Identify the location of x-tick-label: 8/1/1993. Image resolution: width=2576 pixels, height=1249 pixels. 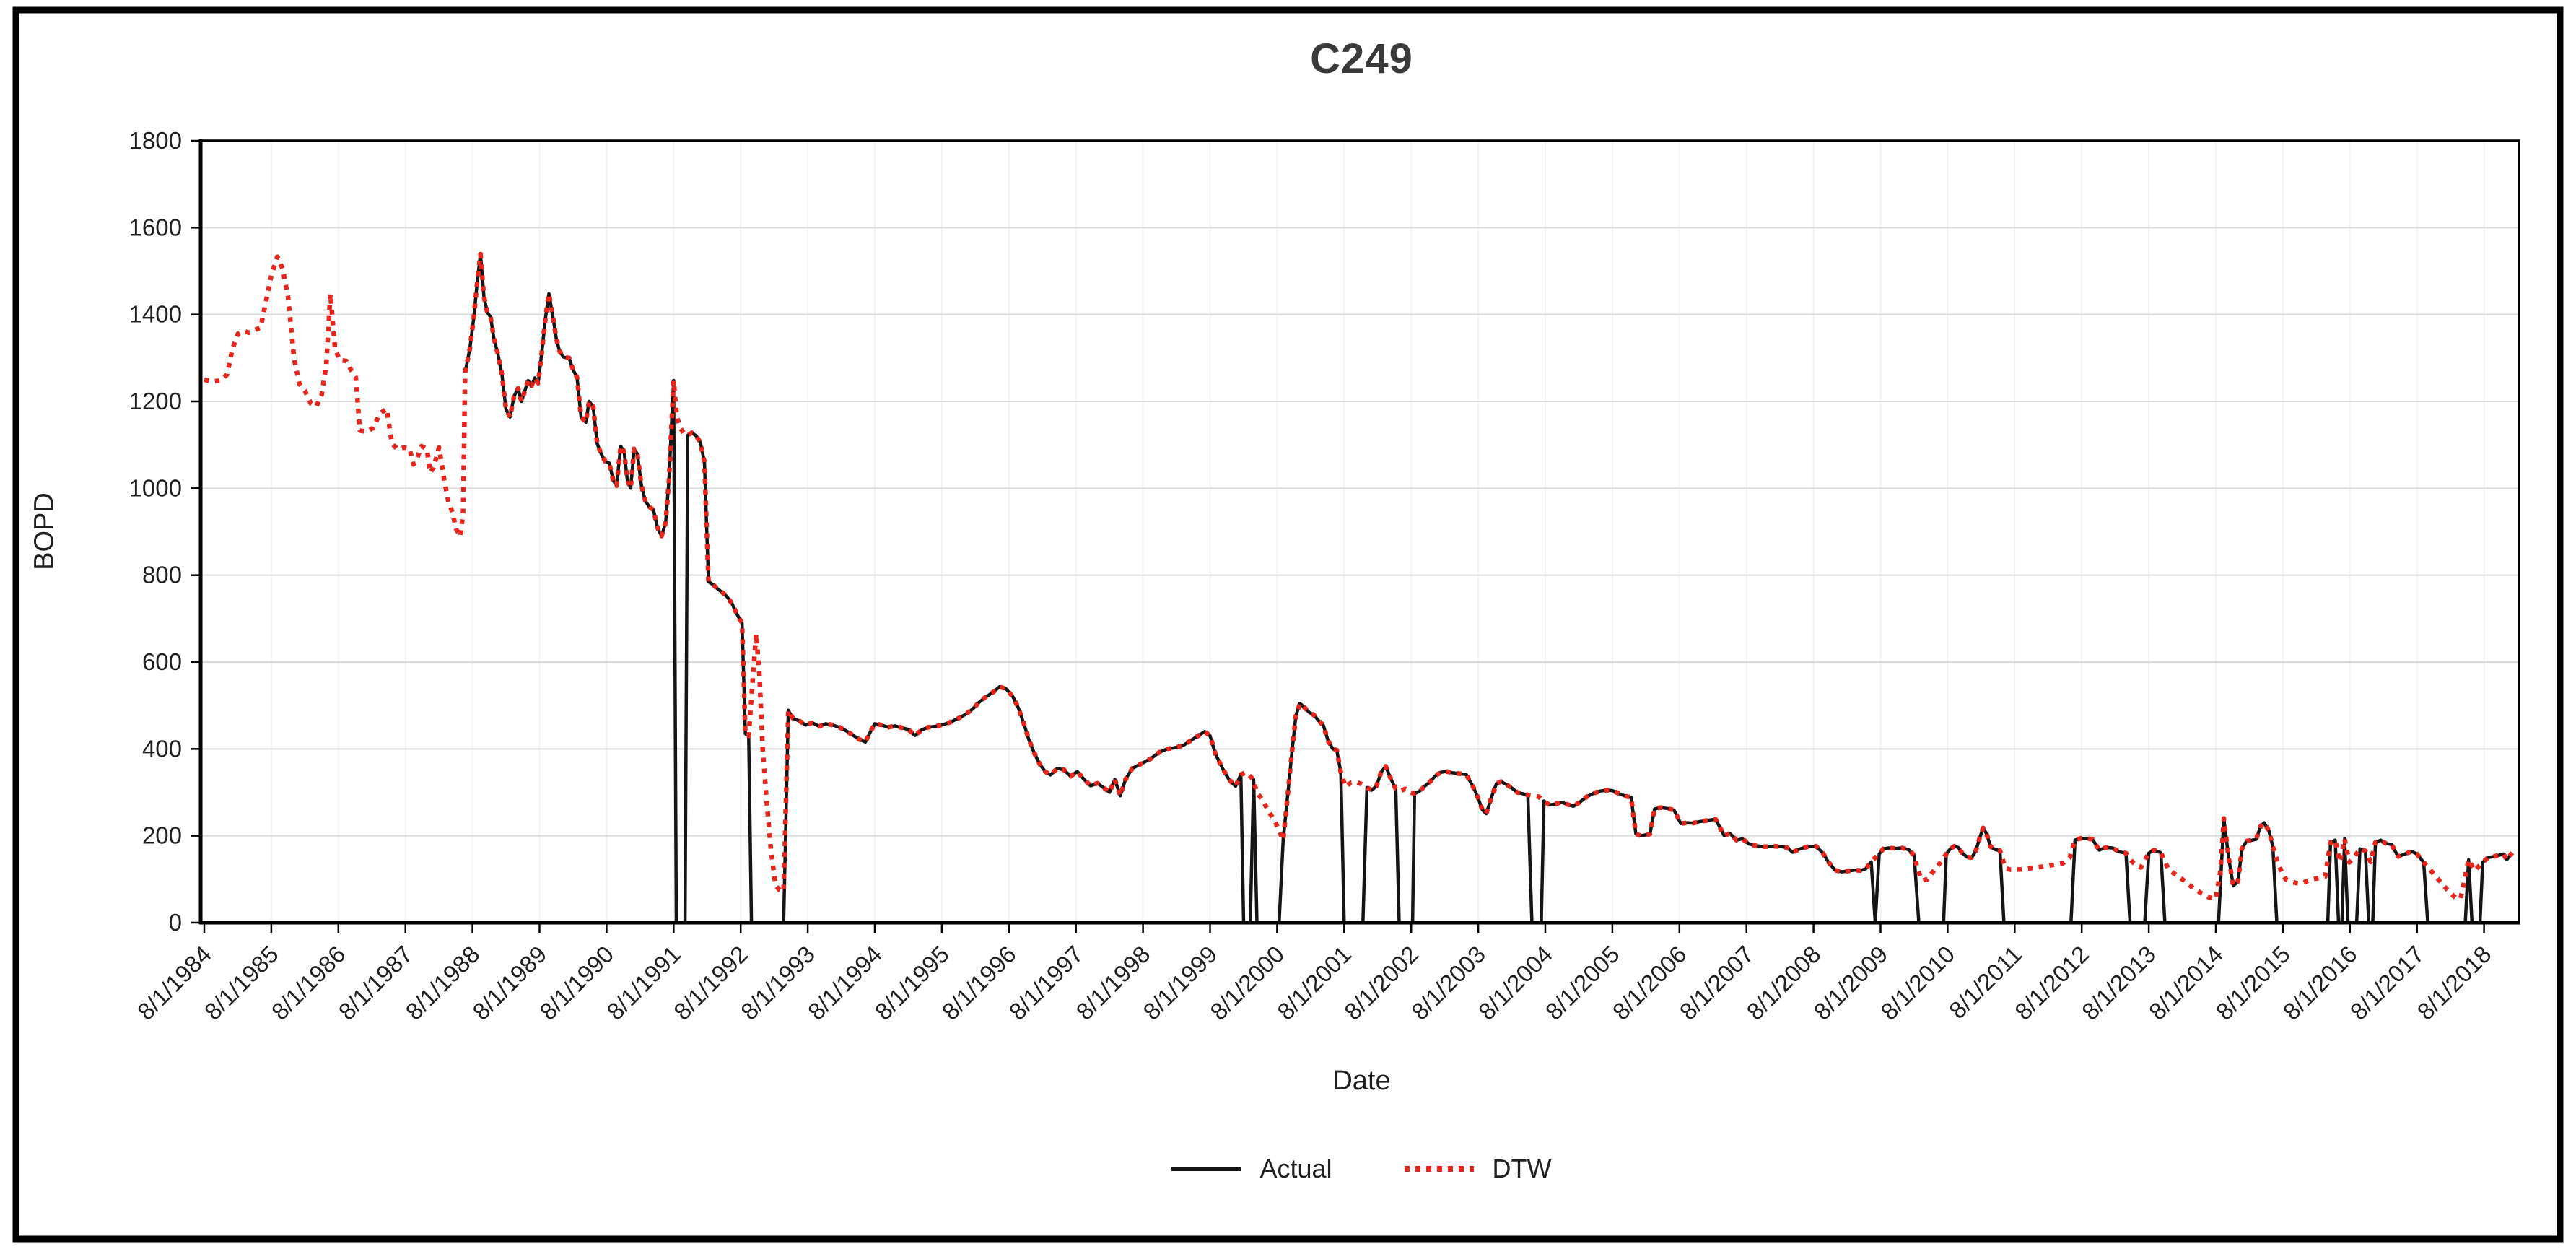
(777, 983).